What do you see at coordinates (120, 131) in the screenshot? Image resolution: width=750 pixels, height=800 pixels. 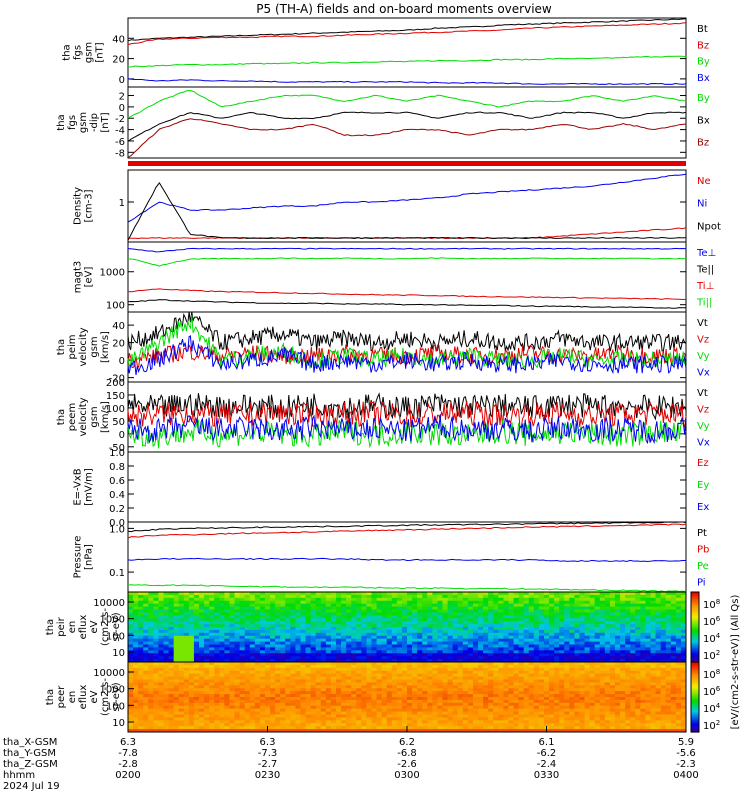 I see `ytick-label: -4` at bounding box center [120, 131].